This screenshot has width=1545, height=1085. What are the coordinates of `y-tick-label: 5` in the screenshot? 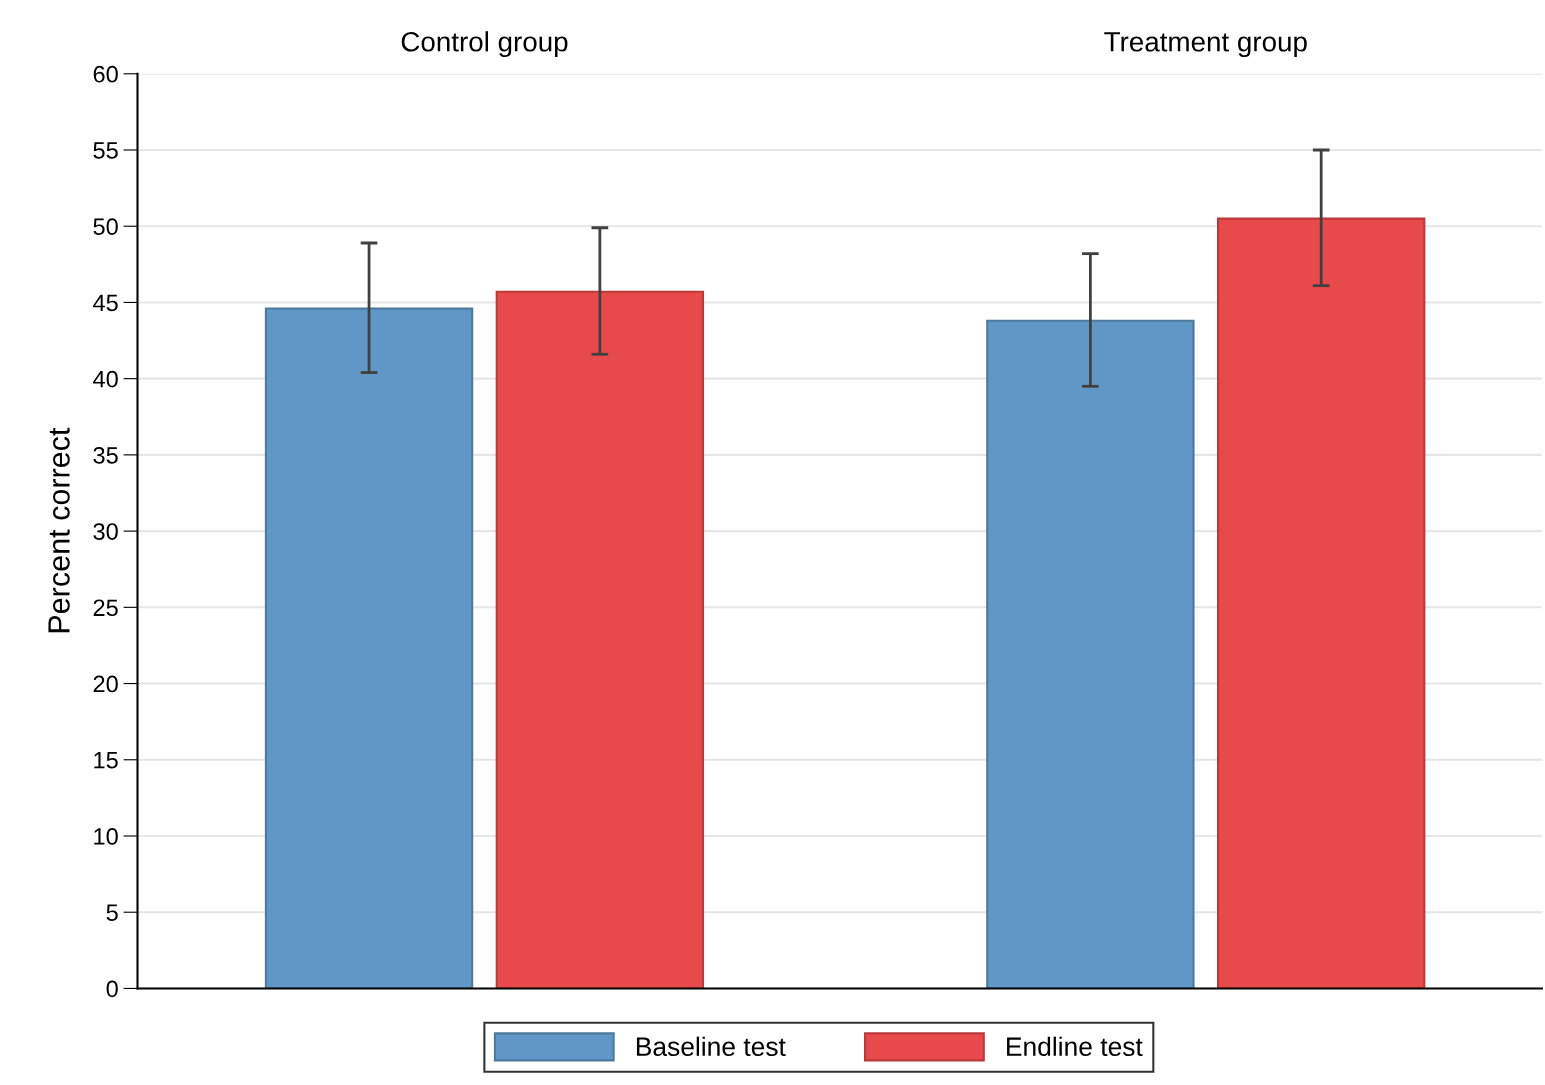 It's located at (112, 912).